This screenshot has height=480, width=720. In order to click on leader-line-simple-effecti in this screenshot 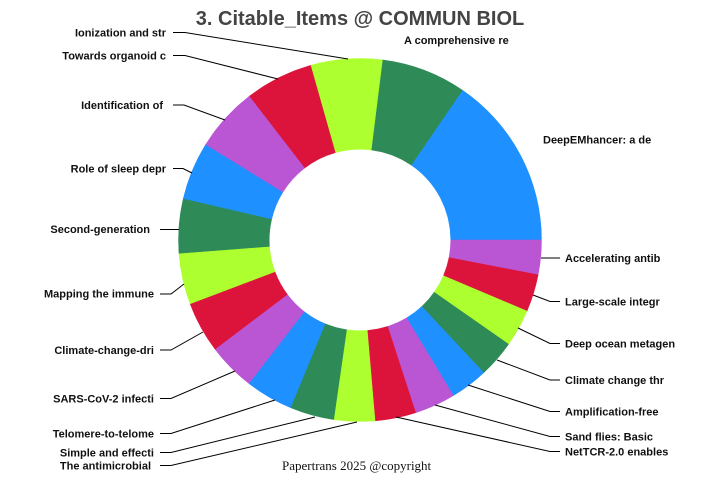, I will do `click(238, 434)`.